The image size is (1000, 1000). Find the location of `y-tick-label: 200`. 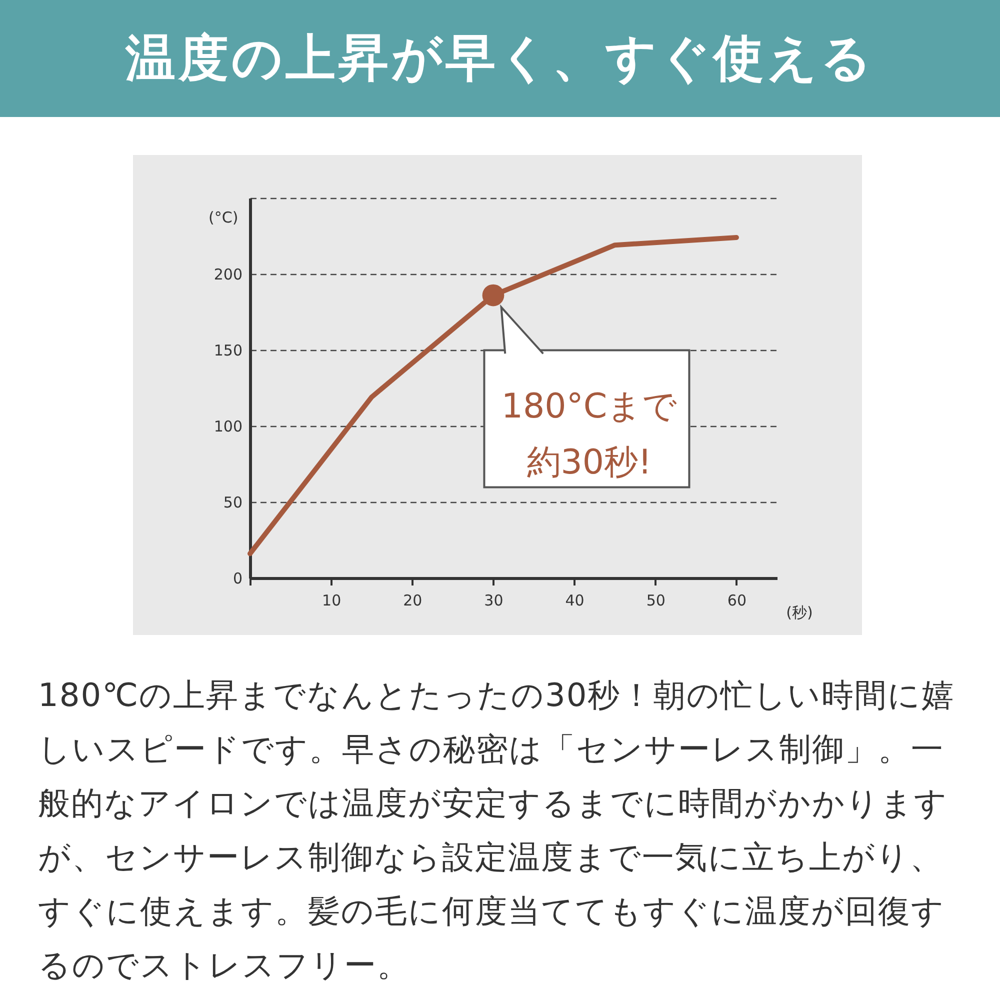

y-tick-label: 200 is located at coordinates (228, 275).